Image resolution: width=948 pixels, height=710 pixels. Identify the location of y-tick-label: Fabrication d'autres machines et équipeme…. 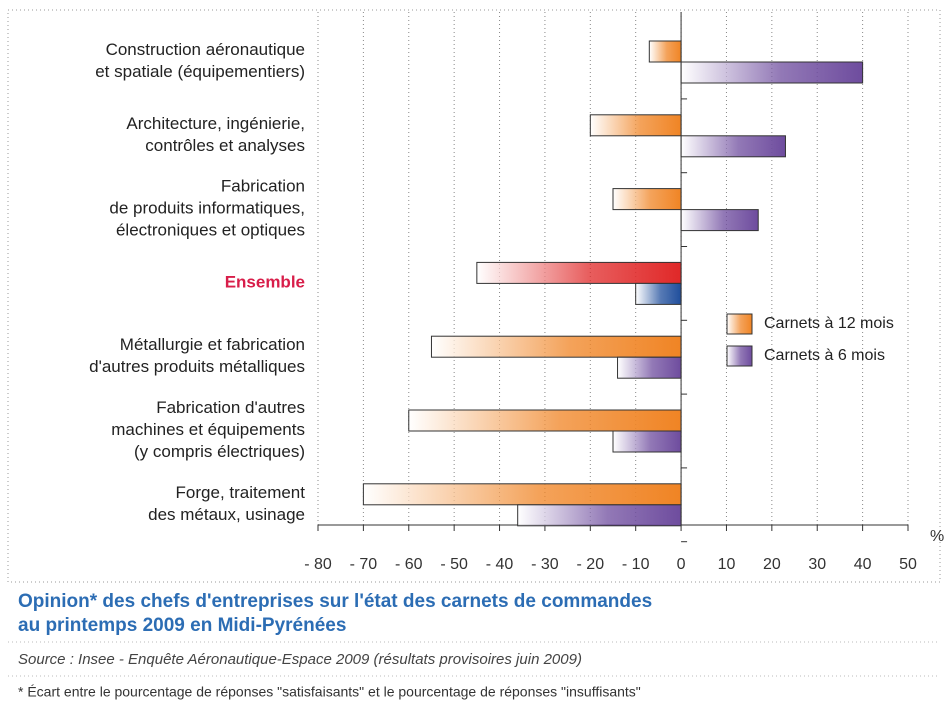
(208, 429).